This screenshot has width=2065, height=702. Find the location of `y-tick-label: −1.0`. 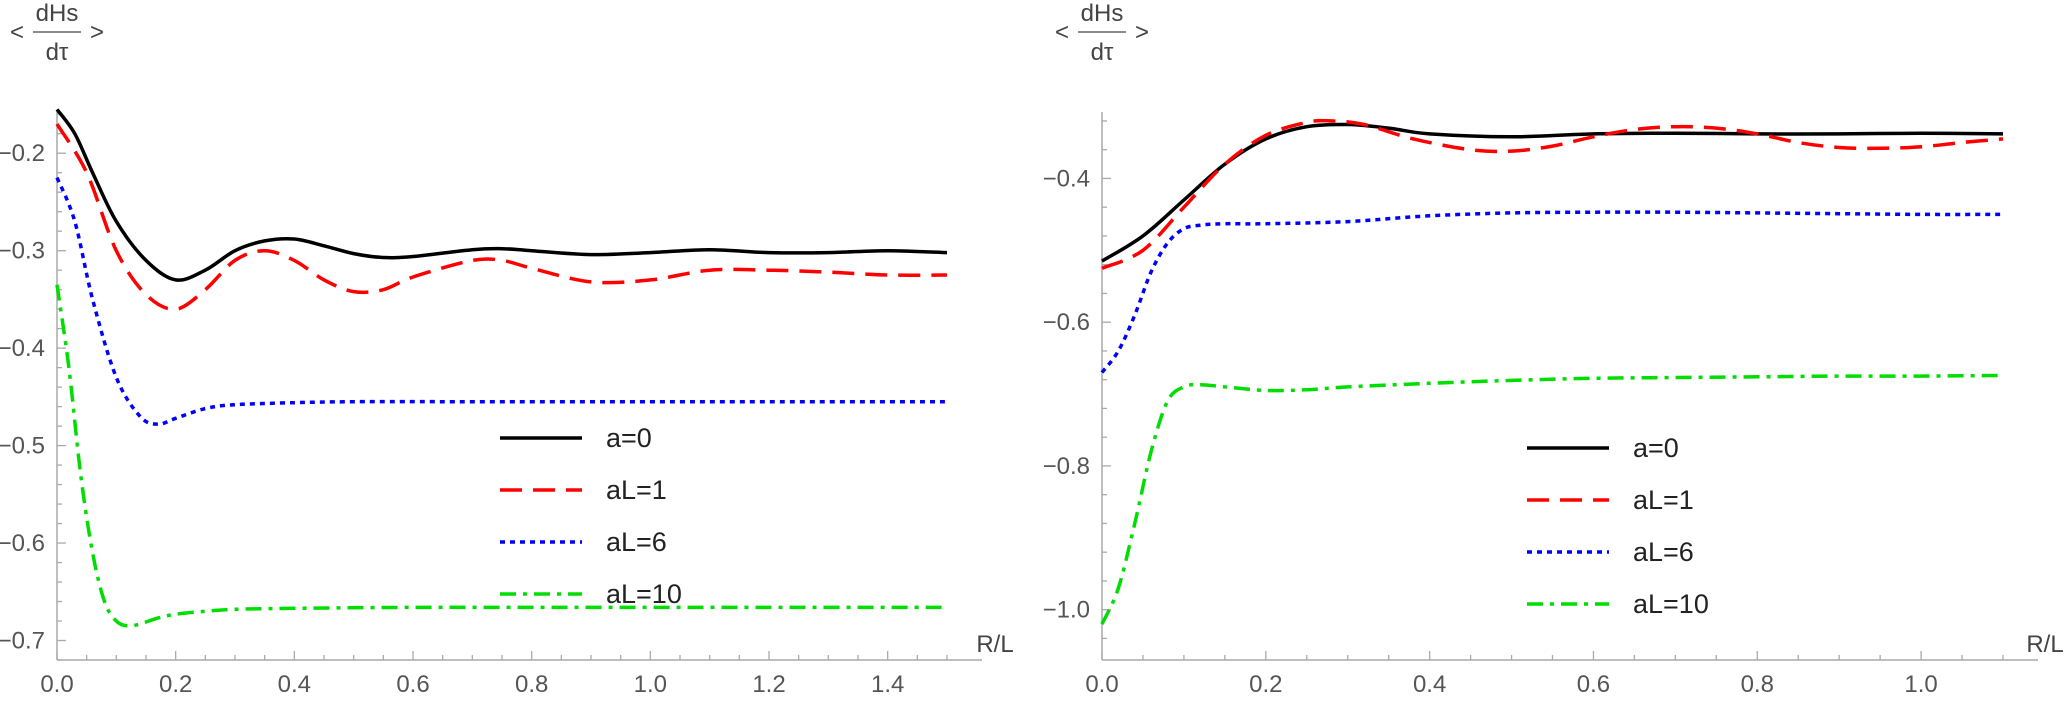

y-tick-label: −1.0 is located at coordinates (1066, 610).